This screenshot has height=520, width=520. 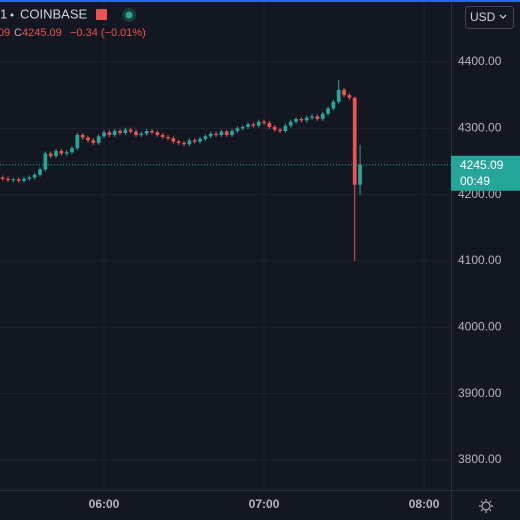 What do you see at coordinates (480, 260) in the screenshot?
I see `y-tick-label: 4100.00` at bounding box center [480, 260].